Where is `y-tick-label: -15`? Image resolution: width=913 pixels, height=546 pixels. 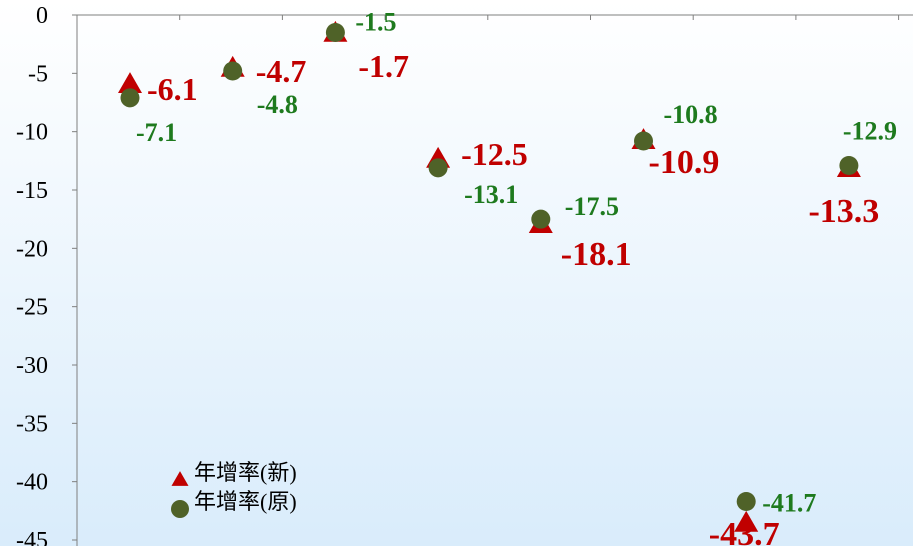
y-tick-label: -15 is located at coordinates (32, 191).